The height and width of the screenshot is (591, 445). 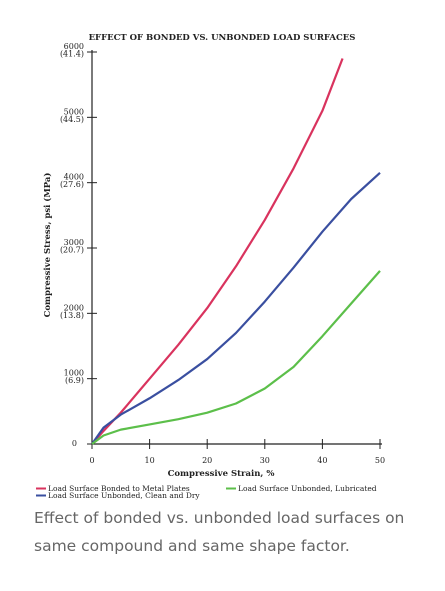 I want to click on legend-label: Load Surface Unbonded, Lubricated, so click(x=307, y=488).